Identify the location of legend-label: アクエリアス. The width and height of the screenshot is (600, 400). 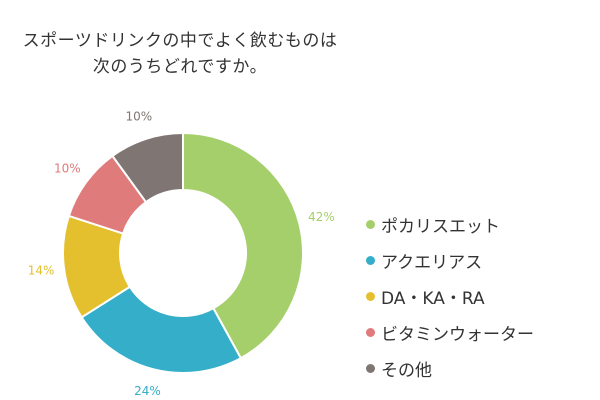
(432, 262).